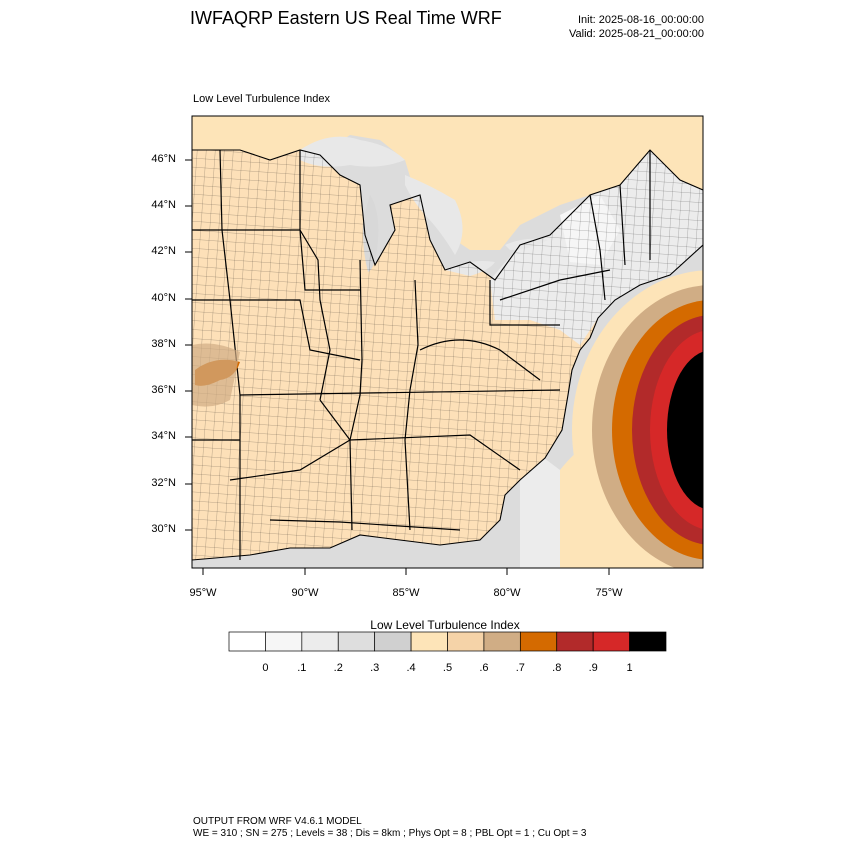 This screenshot has height=850, width=850. Describe the element at coordinates (305, 593) in the screenshot. I see `lon-label: 90°W` at that location.